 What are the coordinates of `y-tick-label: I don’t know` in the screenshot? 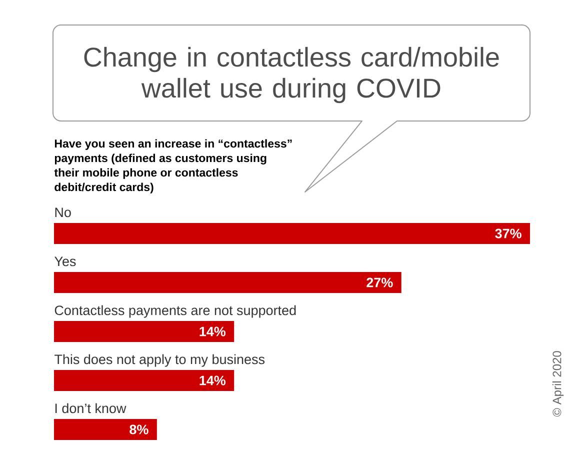 It's located at (90, 408).